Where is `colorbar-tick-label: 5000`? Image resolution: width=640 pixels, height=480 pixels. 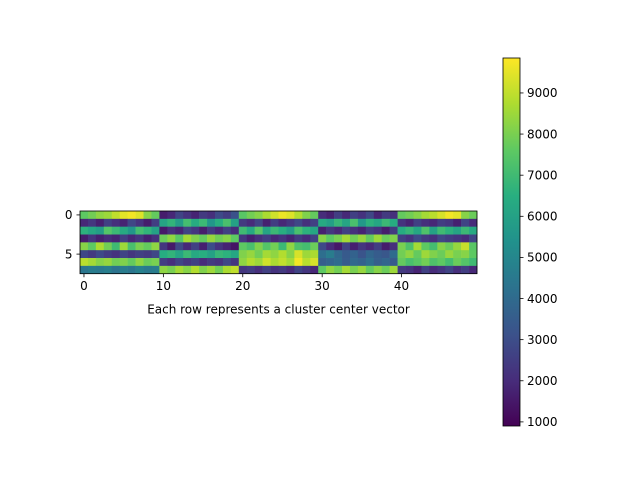 colorbar-tick-label: 5000 is located at coordinates (542, 258).